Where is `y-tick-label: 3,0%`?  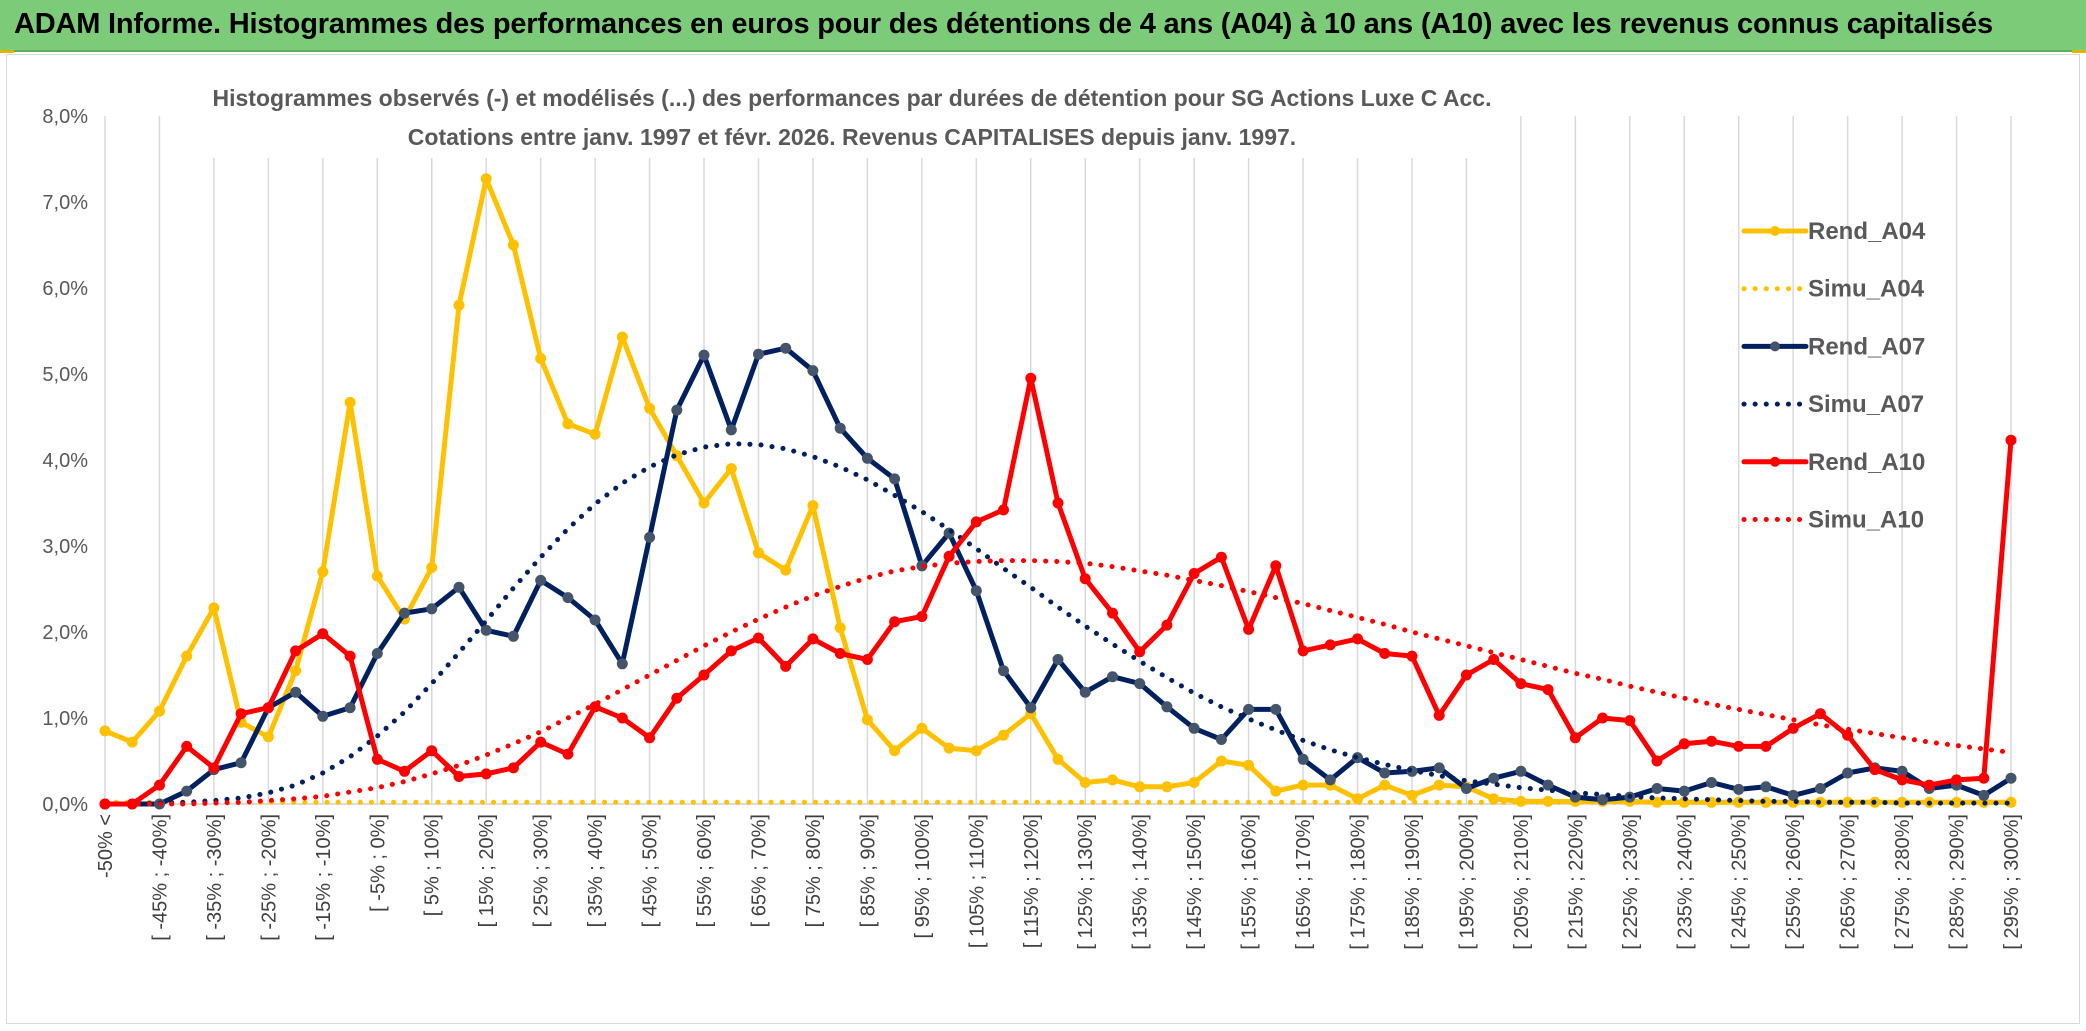 y-tick-label: 3,0% is located at coordinates (65, 547).